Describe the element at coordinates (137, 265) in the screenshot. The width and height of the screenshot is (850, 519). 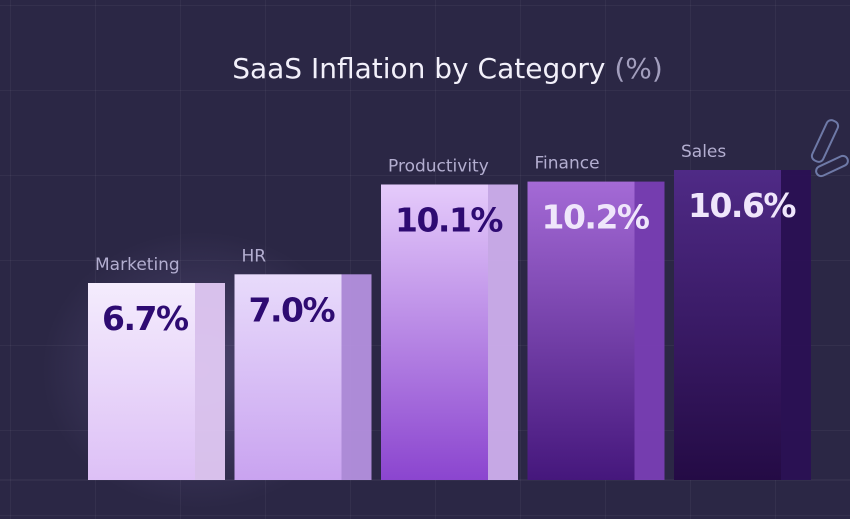
I see `category-label-marketing: Marketing` at that location.